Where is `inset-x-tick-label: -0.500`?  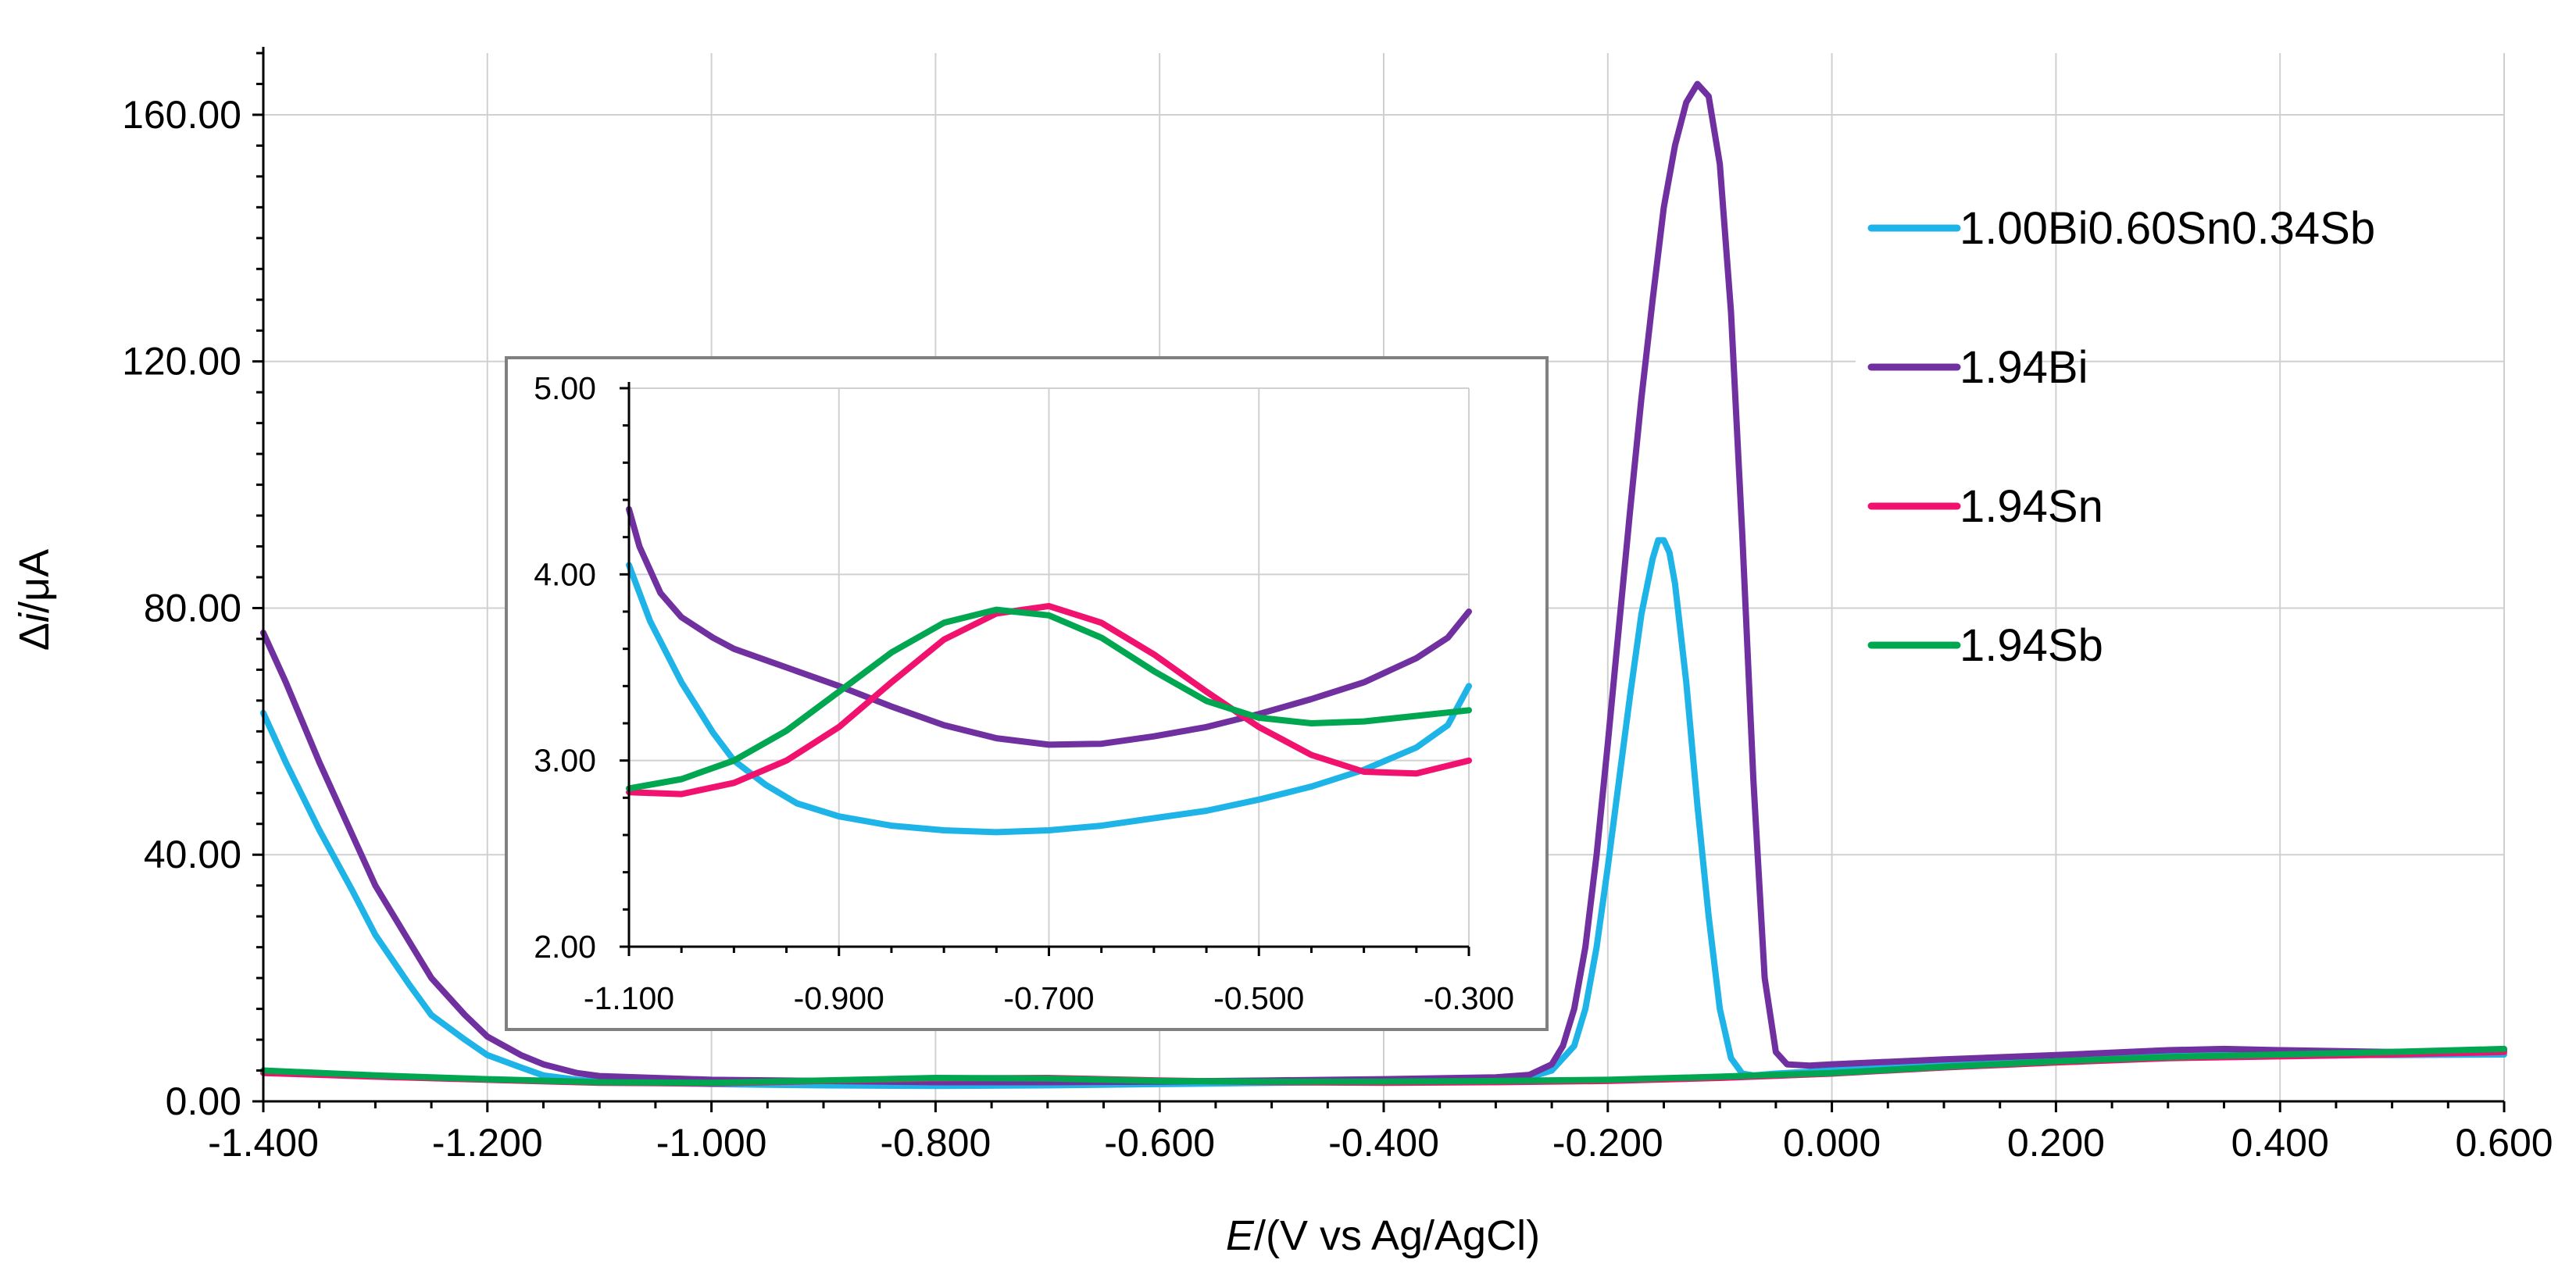 inset-x-tick-label: -0.500 is located at coordinates (1259, 998).